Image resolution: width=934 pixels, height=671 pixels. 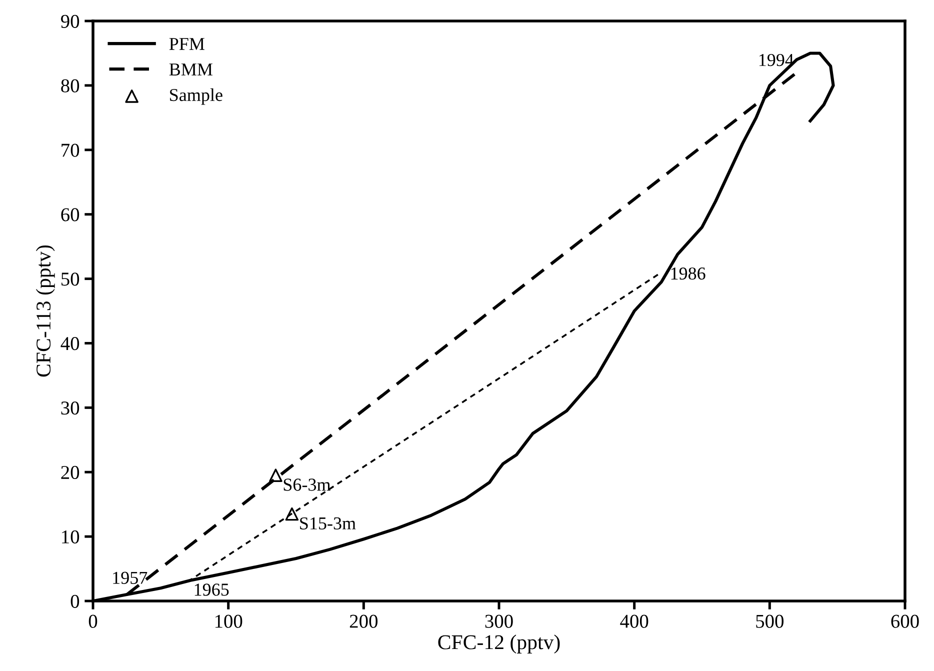 I want to click on y-tick-label: 0, so click(x=75, y=601).